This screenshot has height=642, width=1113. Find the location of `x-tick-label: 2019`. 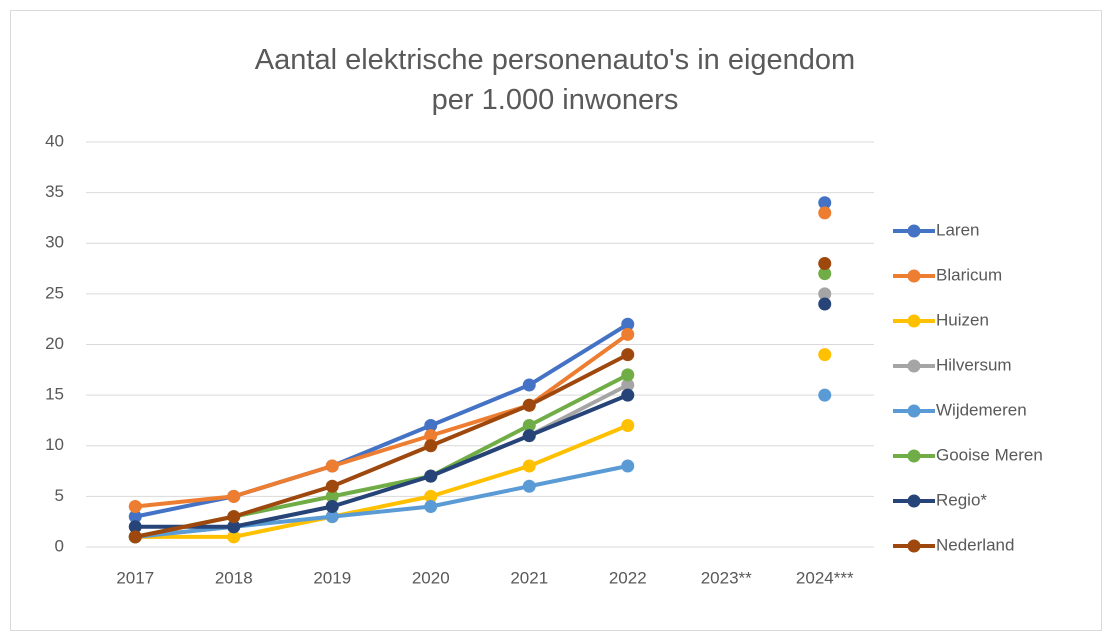

x-tick-label: 2019 is located at coordinates (332, 577).